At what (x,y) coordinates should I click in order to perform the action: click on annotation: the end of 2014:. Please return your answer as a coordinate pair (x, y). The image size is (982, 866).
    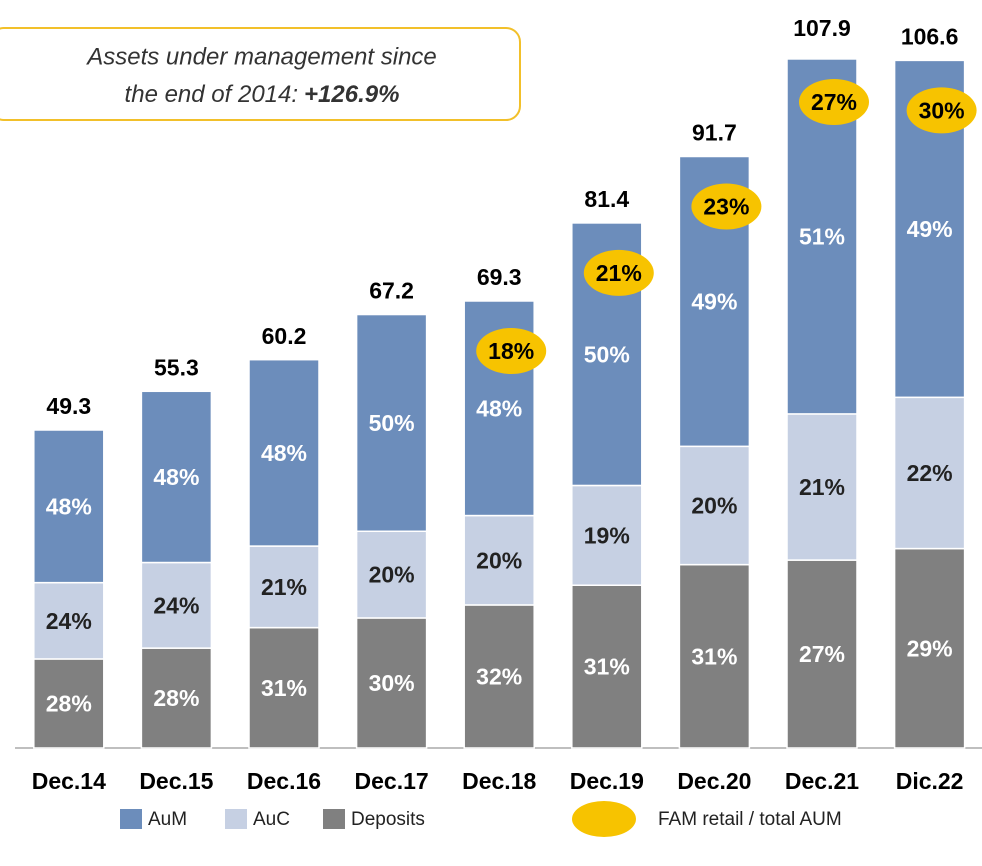
    Looking at the image, I should click on (211, 94).